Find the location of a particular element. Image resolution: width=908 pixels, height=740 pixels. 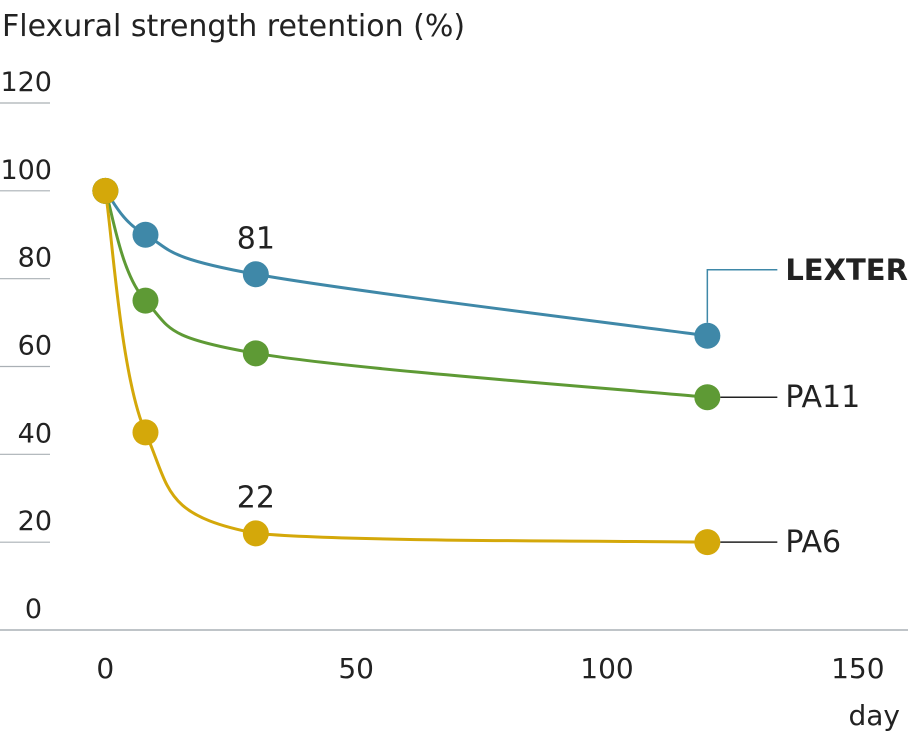

y-tick-label: 20 is located at coordinates (35, 521).